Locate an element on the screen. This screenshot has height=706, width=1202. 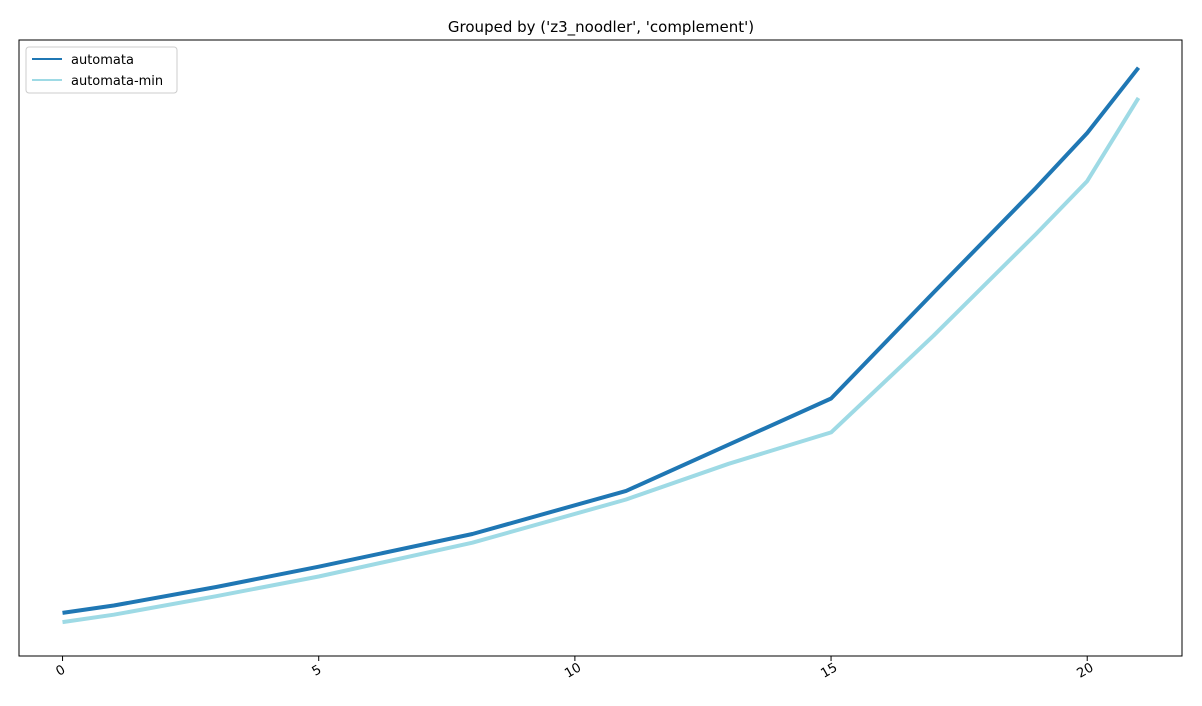
legend: automata automata-min is located at coordinates (101, 70).